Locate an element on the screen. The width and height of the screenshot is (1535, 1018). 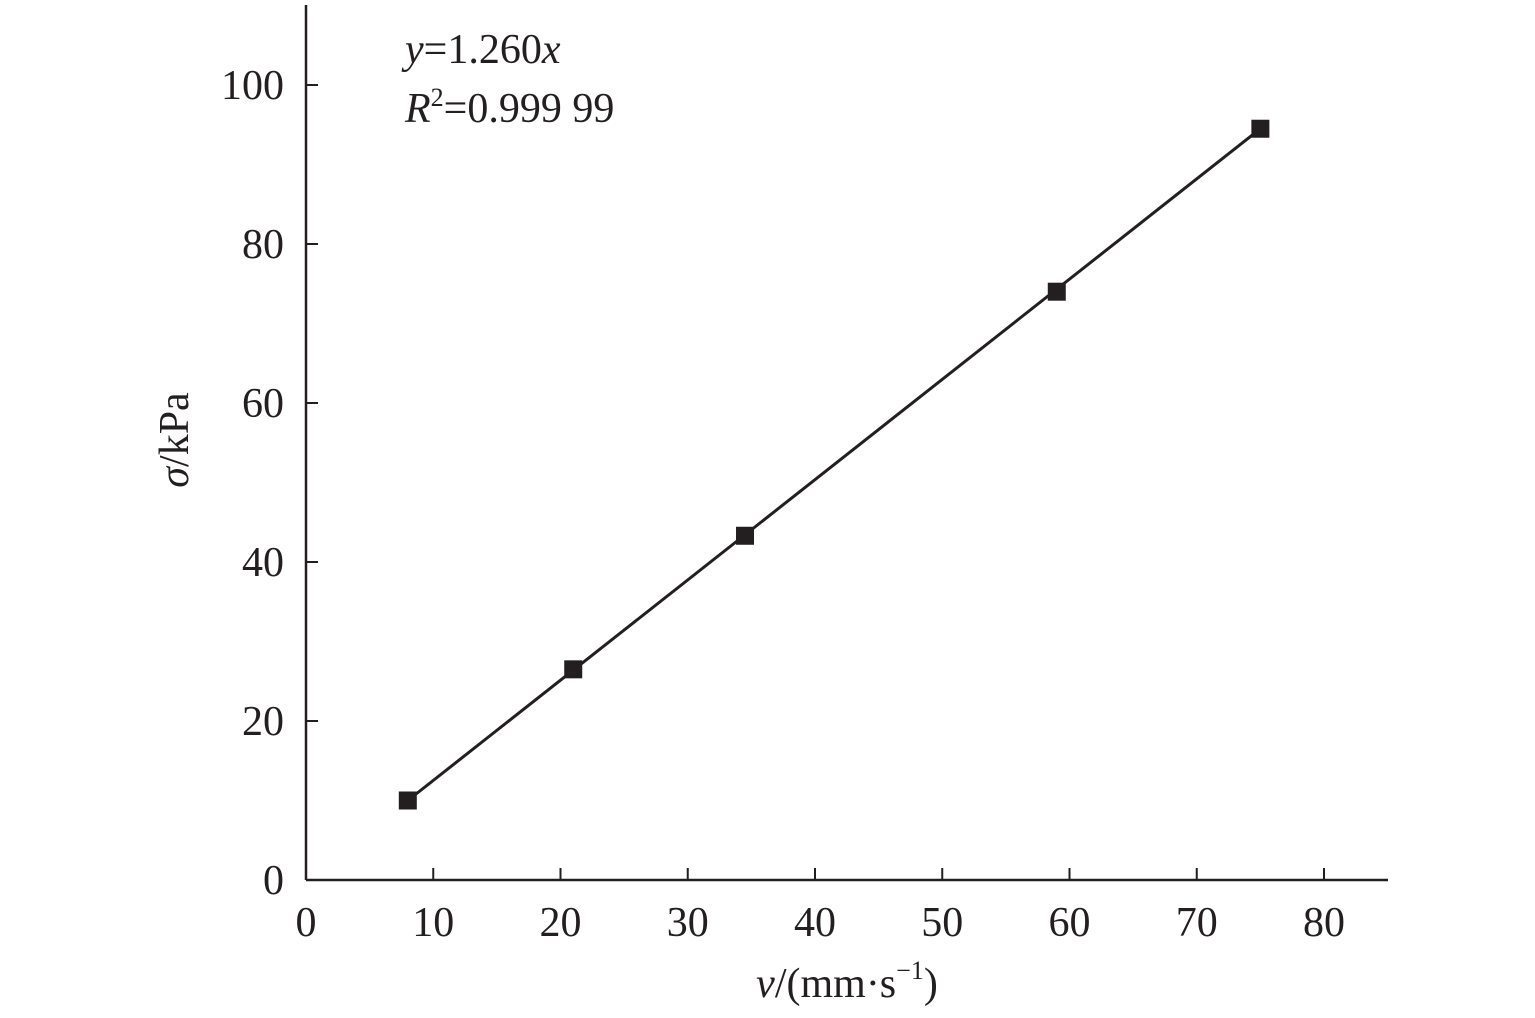
x-ticks: 0 10 20 30 40 50 60 70 80 is located at coordinates (820, 907).